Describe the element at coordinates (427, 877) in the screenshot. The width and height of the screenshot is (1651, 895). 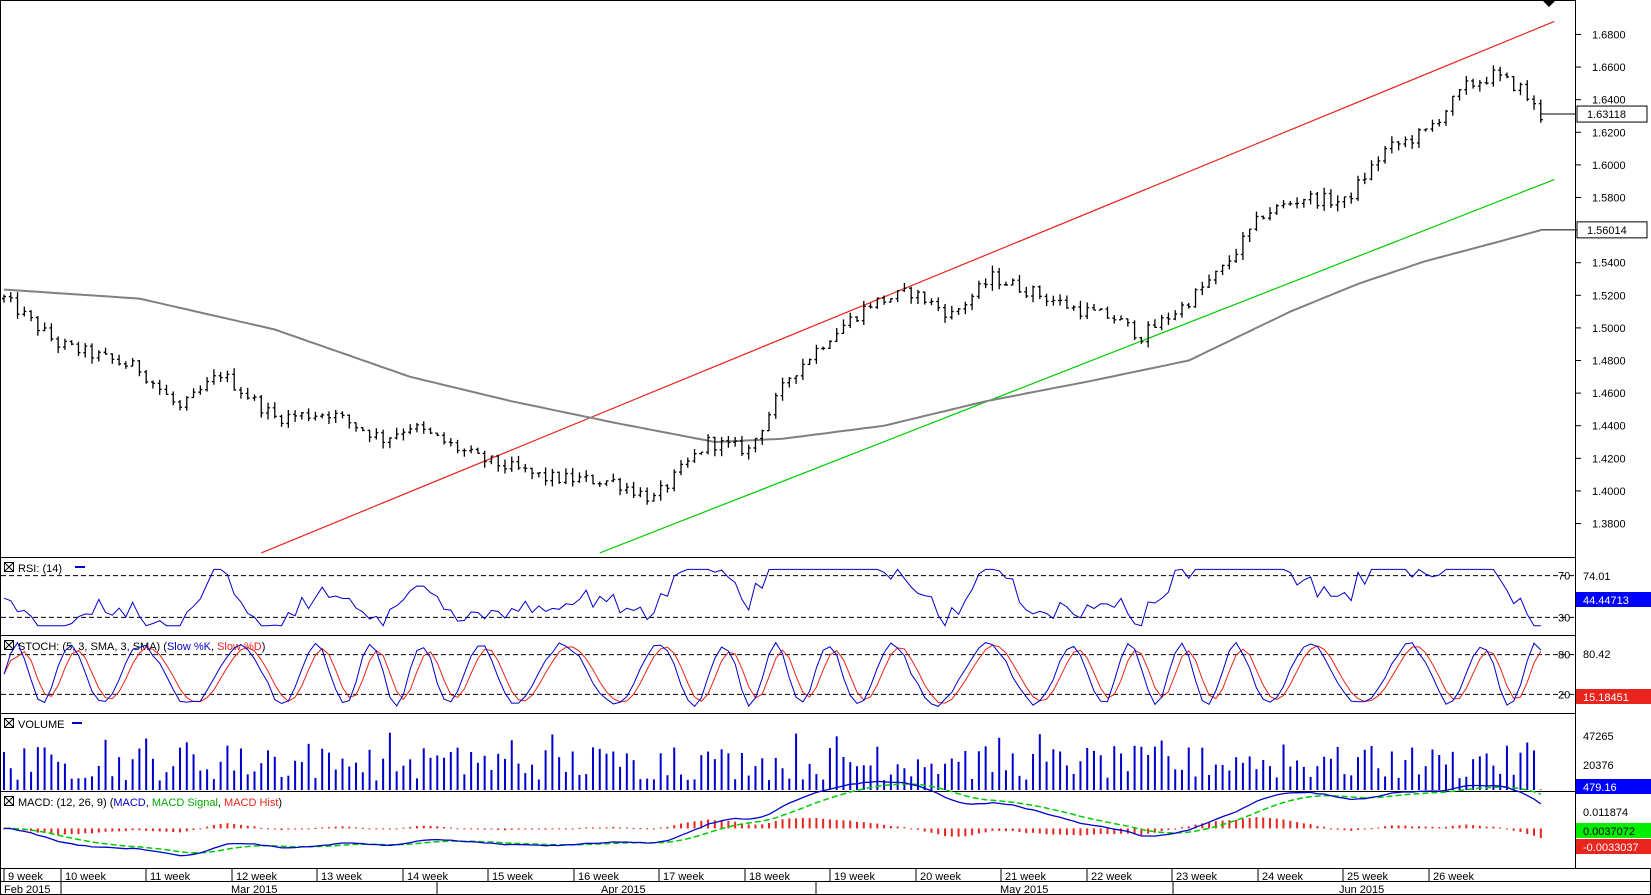
I see `week-label: 14 week` at that location.